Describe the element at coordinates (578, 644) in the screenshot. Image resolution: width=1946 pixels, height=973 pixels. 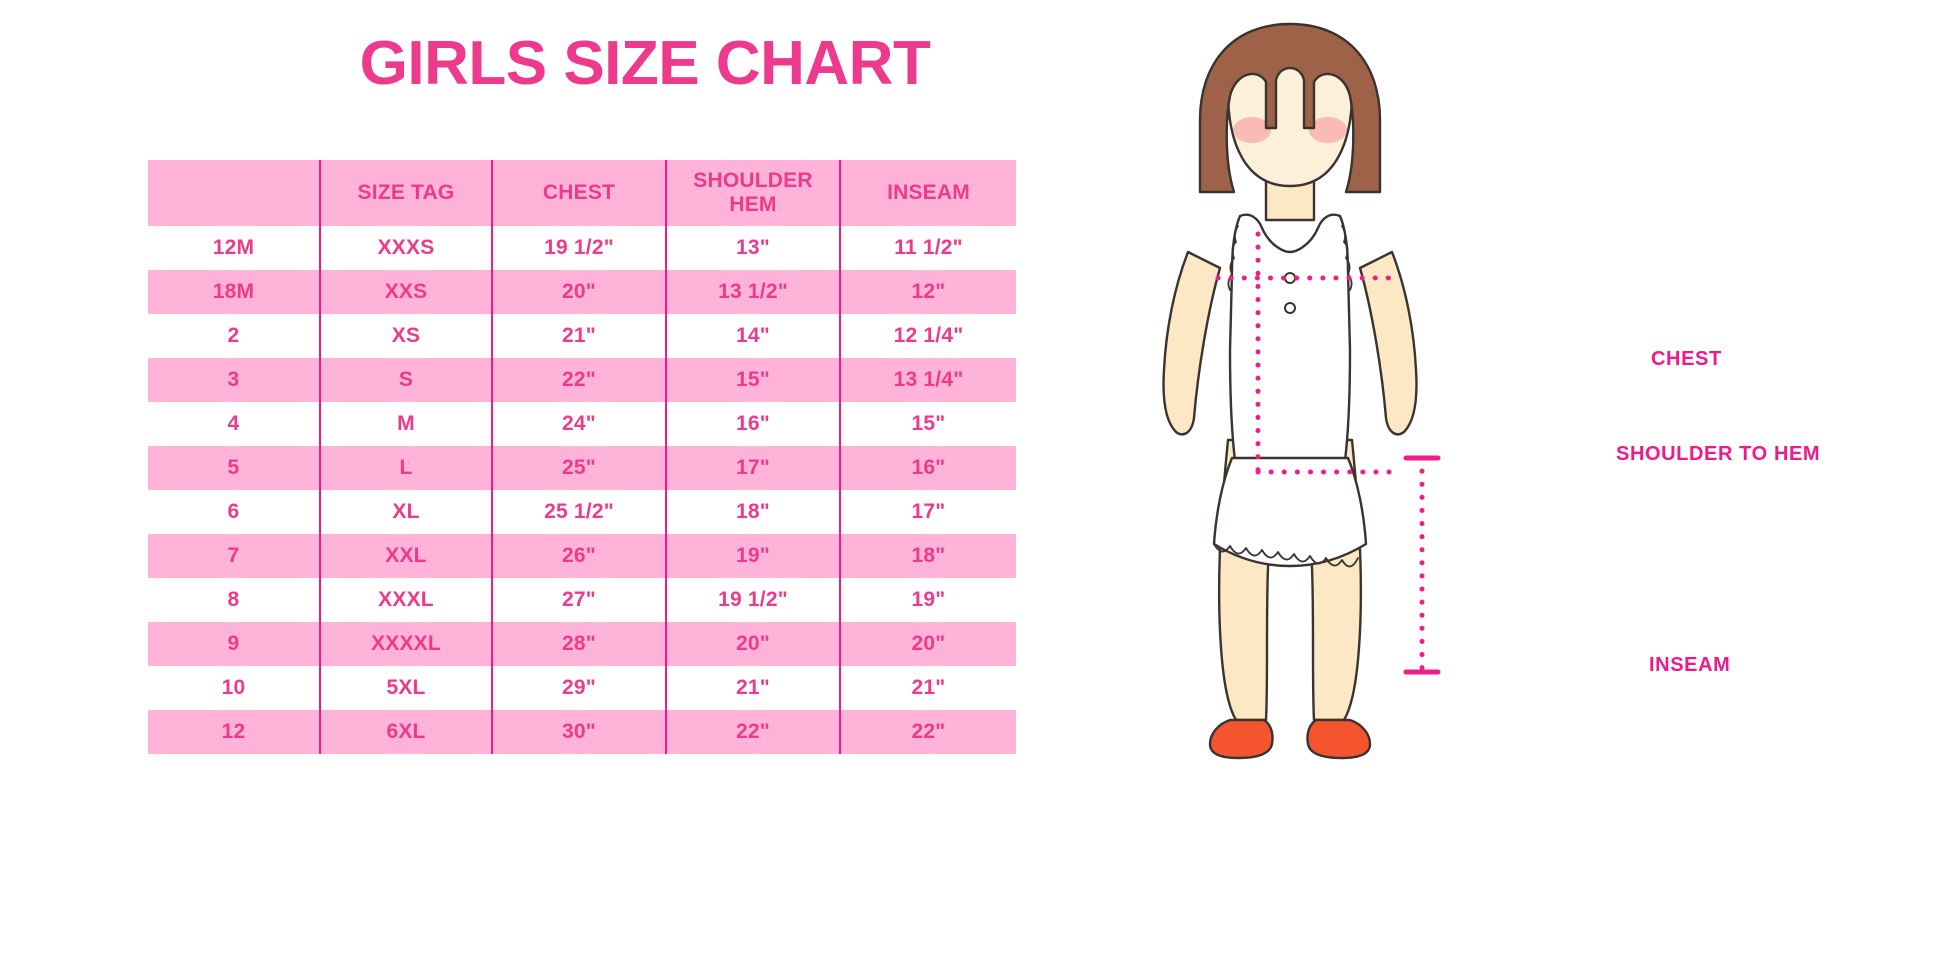
I see `cell-chest: 28"` at that location.